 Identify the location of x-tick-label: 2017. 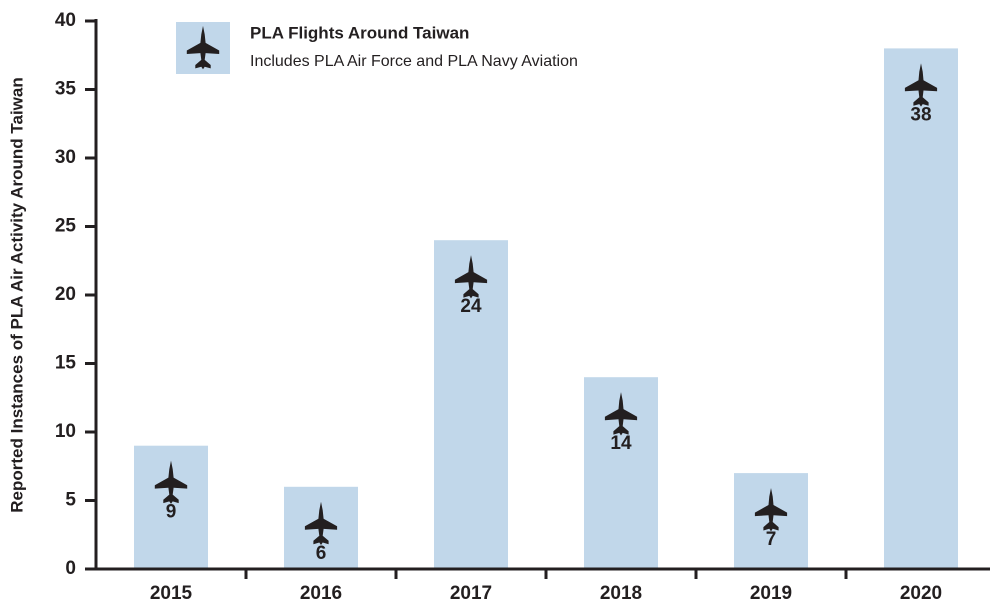
(471, 593).